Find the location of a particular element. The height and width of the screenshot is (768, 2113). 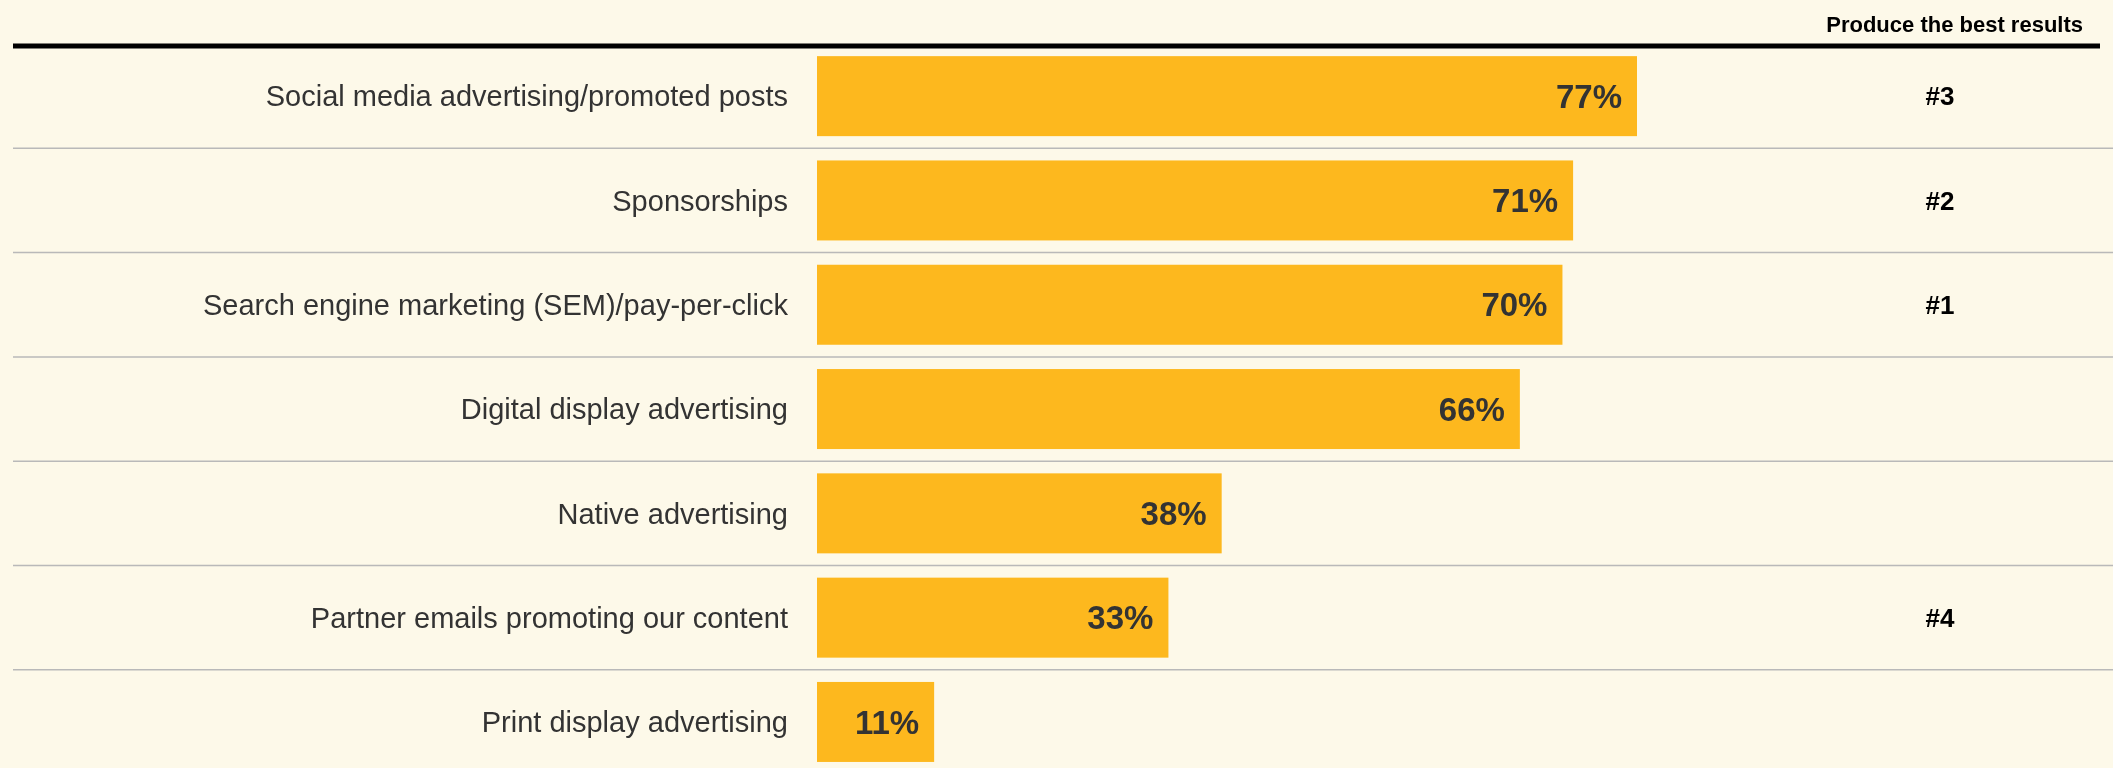

data-label: 66% is located at coordinates (1471, 409).